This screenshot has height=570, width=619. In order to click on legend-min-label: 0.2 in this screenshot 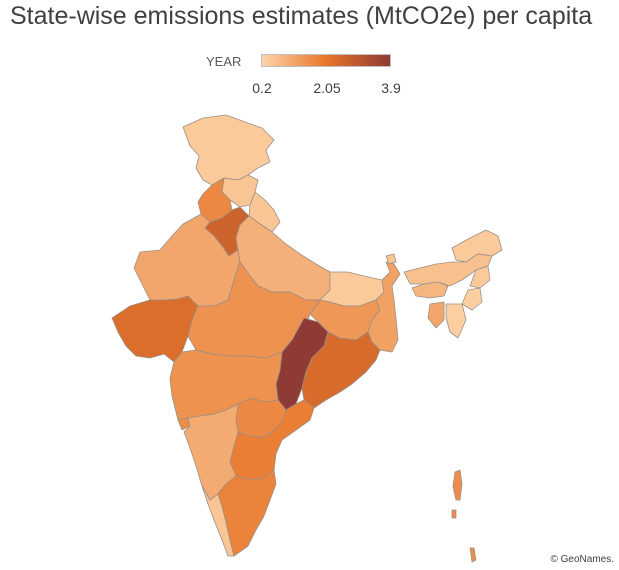, I will do `click(262, 88)`.